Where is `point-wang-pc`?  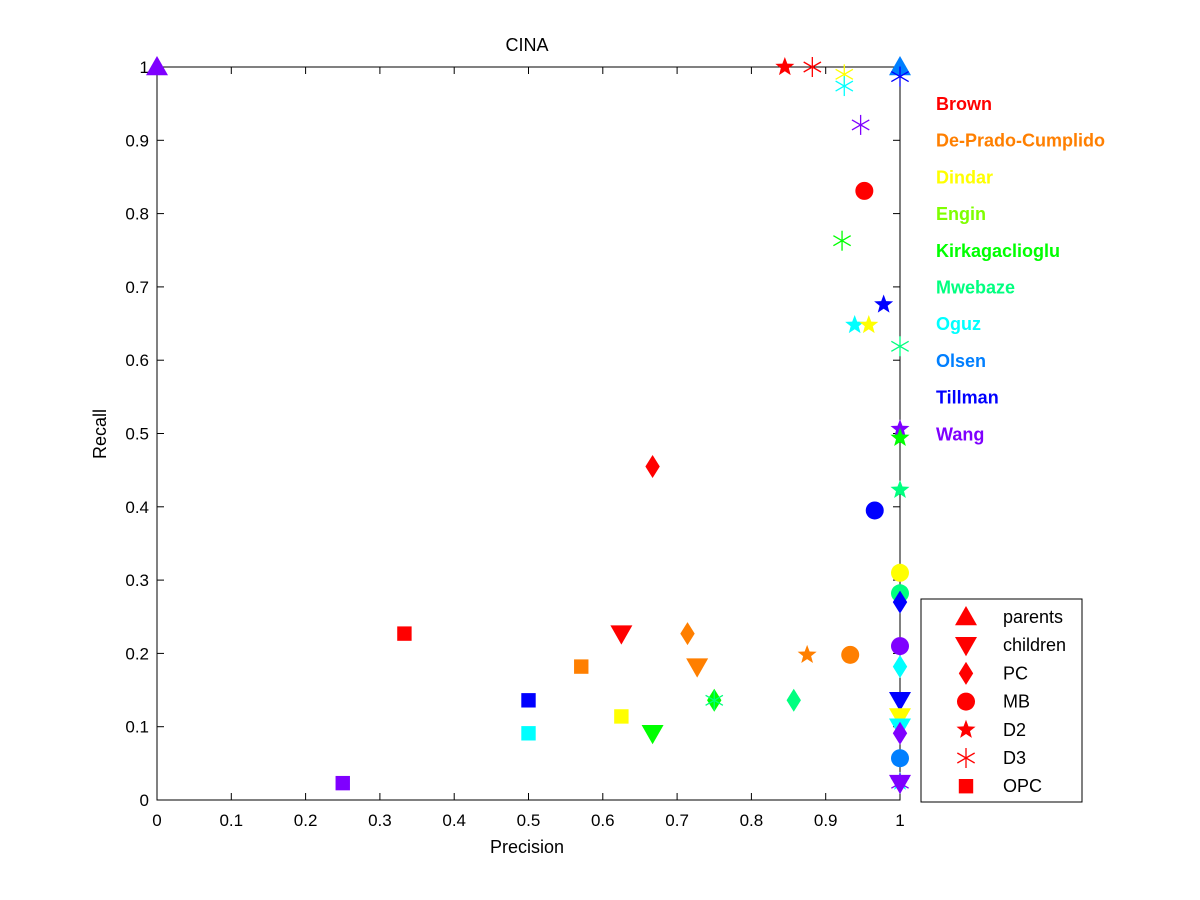
point-wang-pc is located at coordinates (900, 733).